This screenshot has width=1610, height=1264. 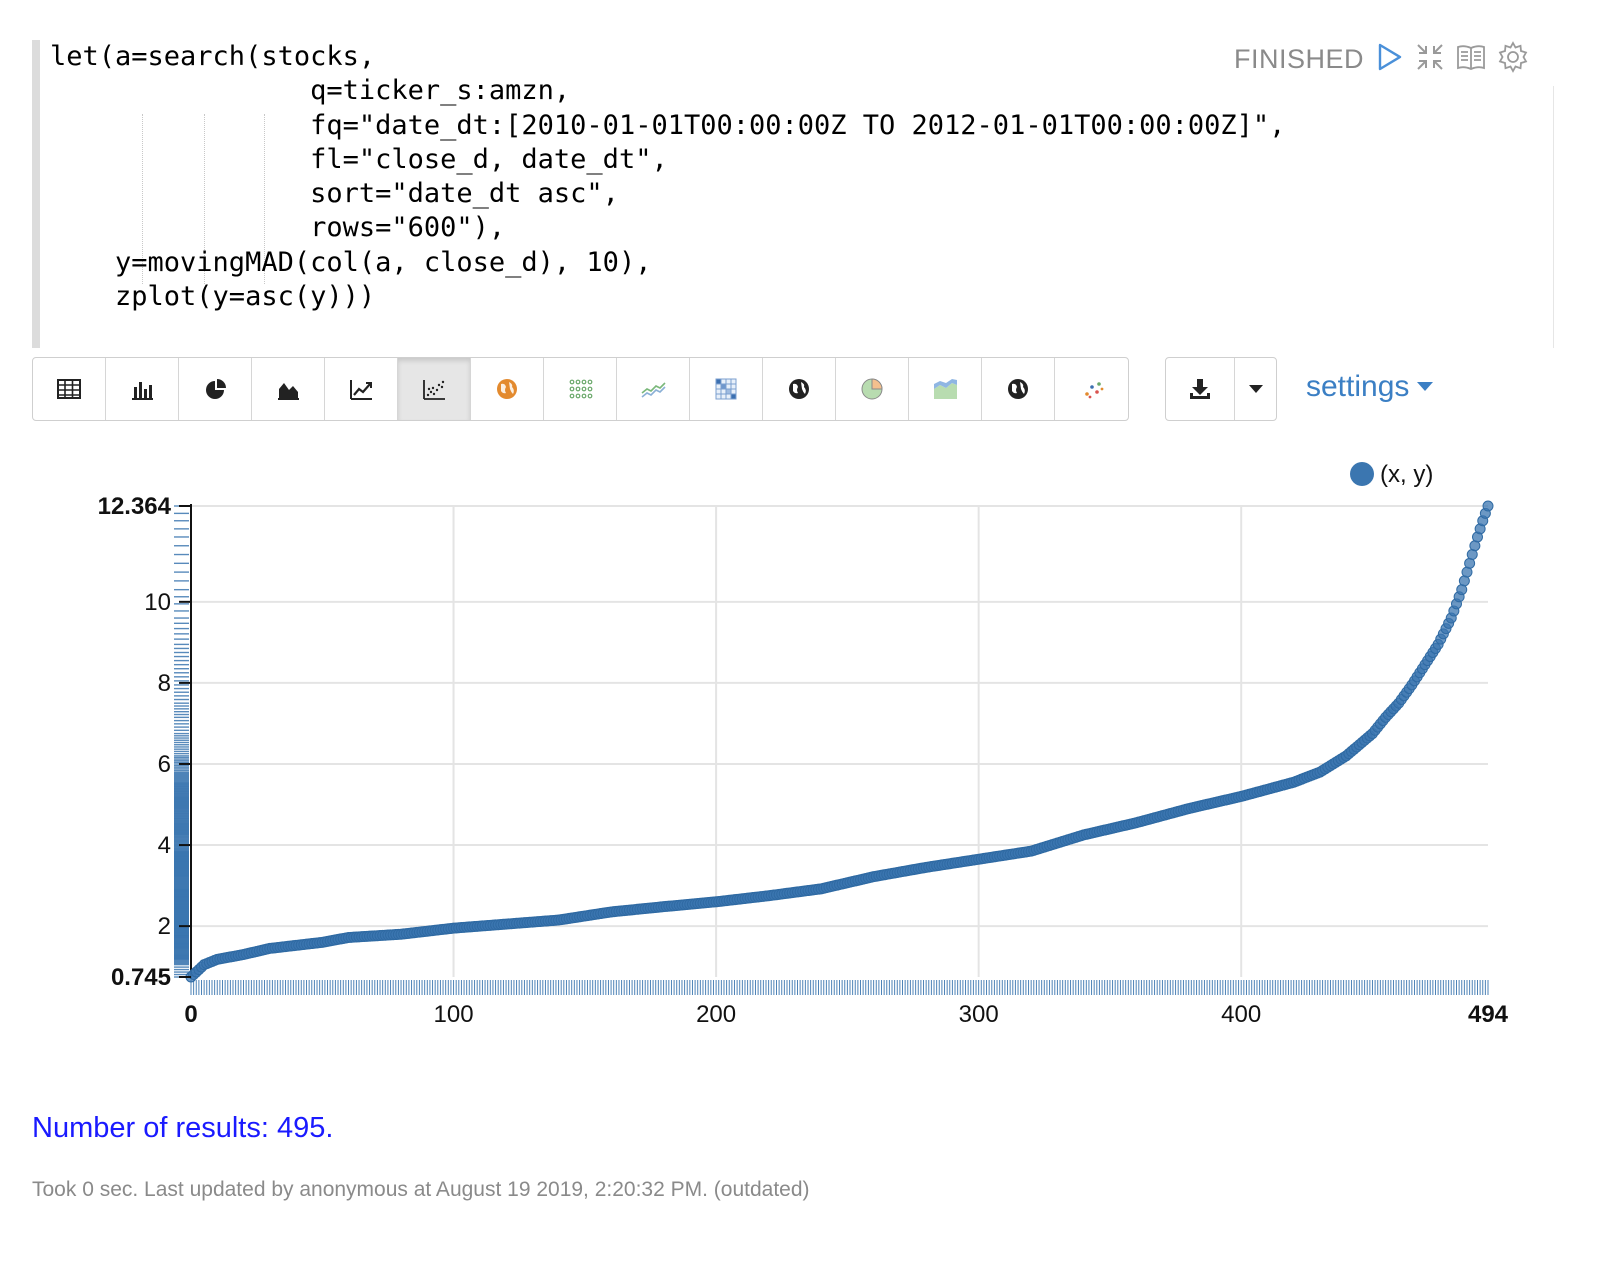 I want to click on settings-dropdown: settings, so click(x=1370, y=387).